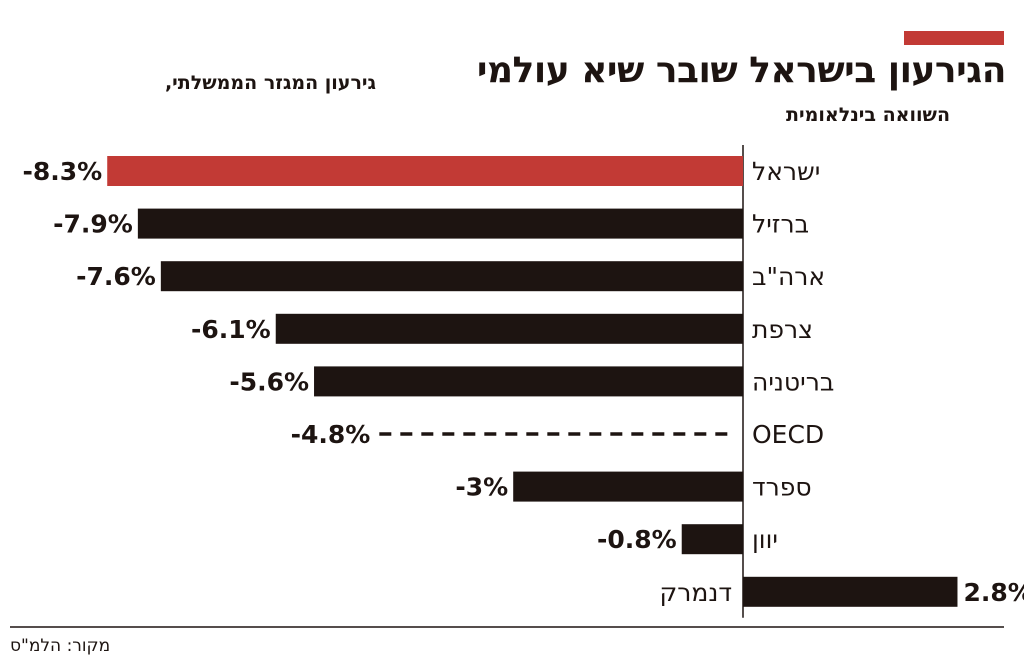 This screenshot has height=670, width=1024. Describe the element at coordinates (780, 224) in the screenshot. I see `category-label: ברזיל` at that location.